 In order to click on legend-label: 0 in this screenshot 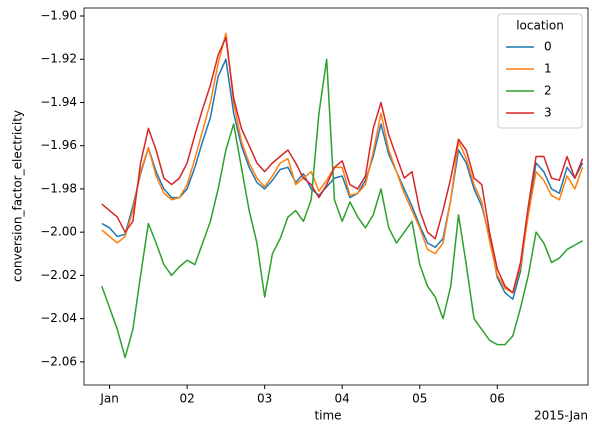, I will do `click(548, 47)`.